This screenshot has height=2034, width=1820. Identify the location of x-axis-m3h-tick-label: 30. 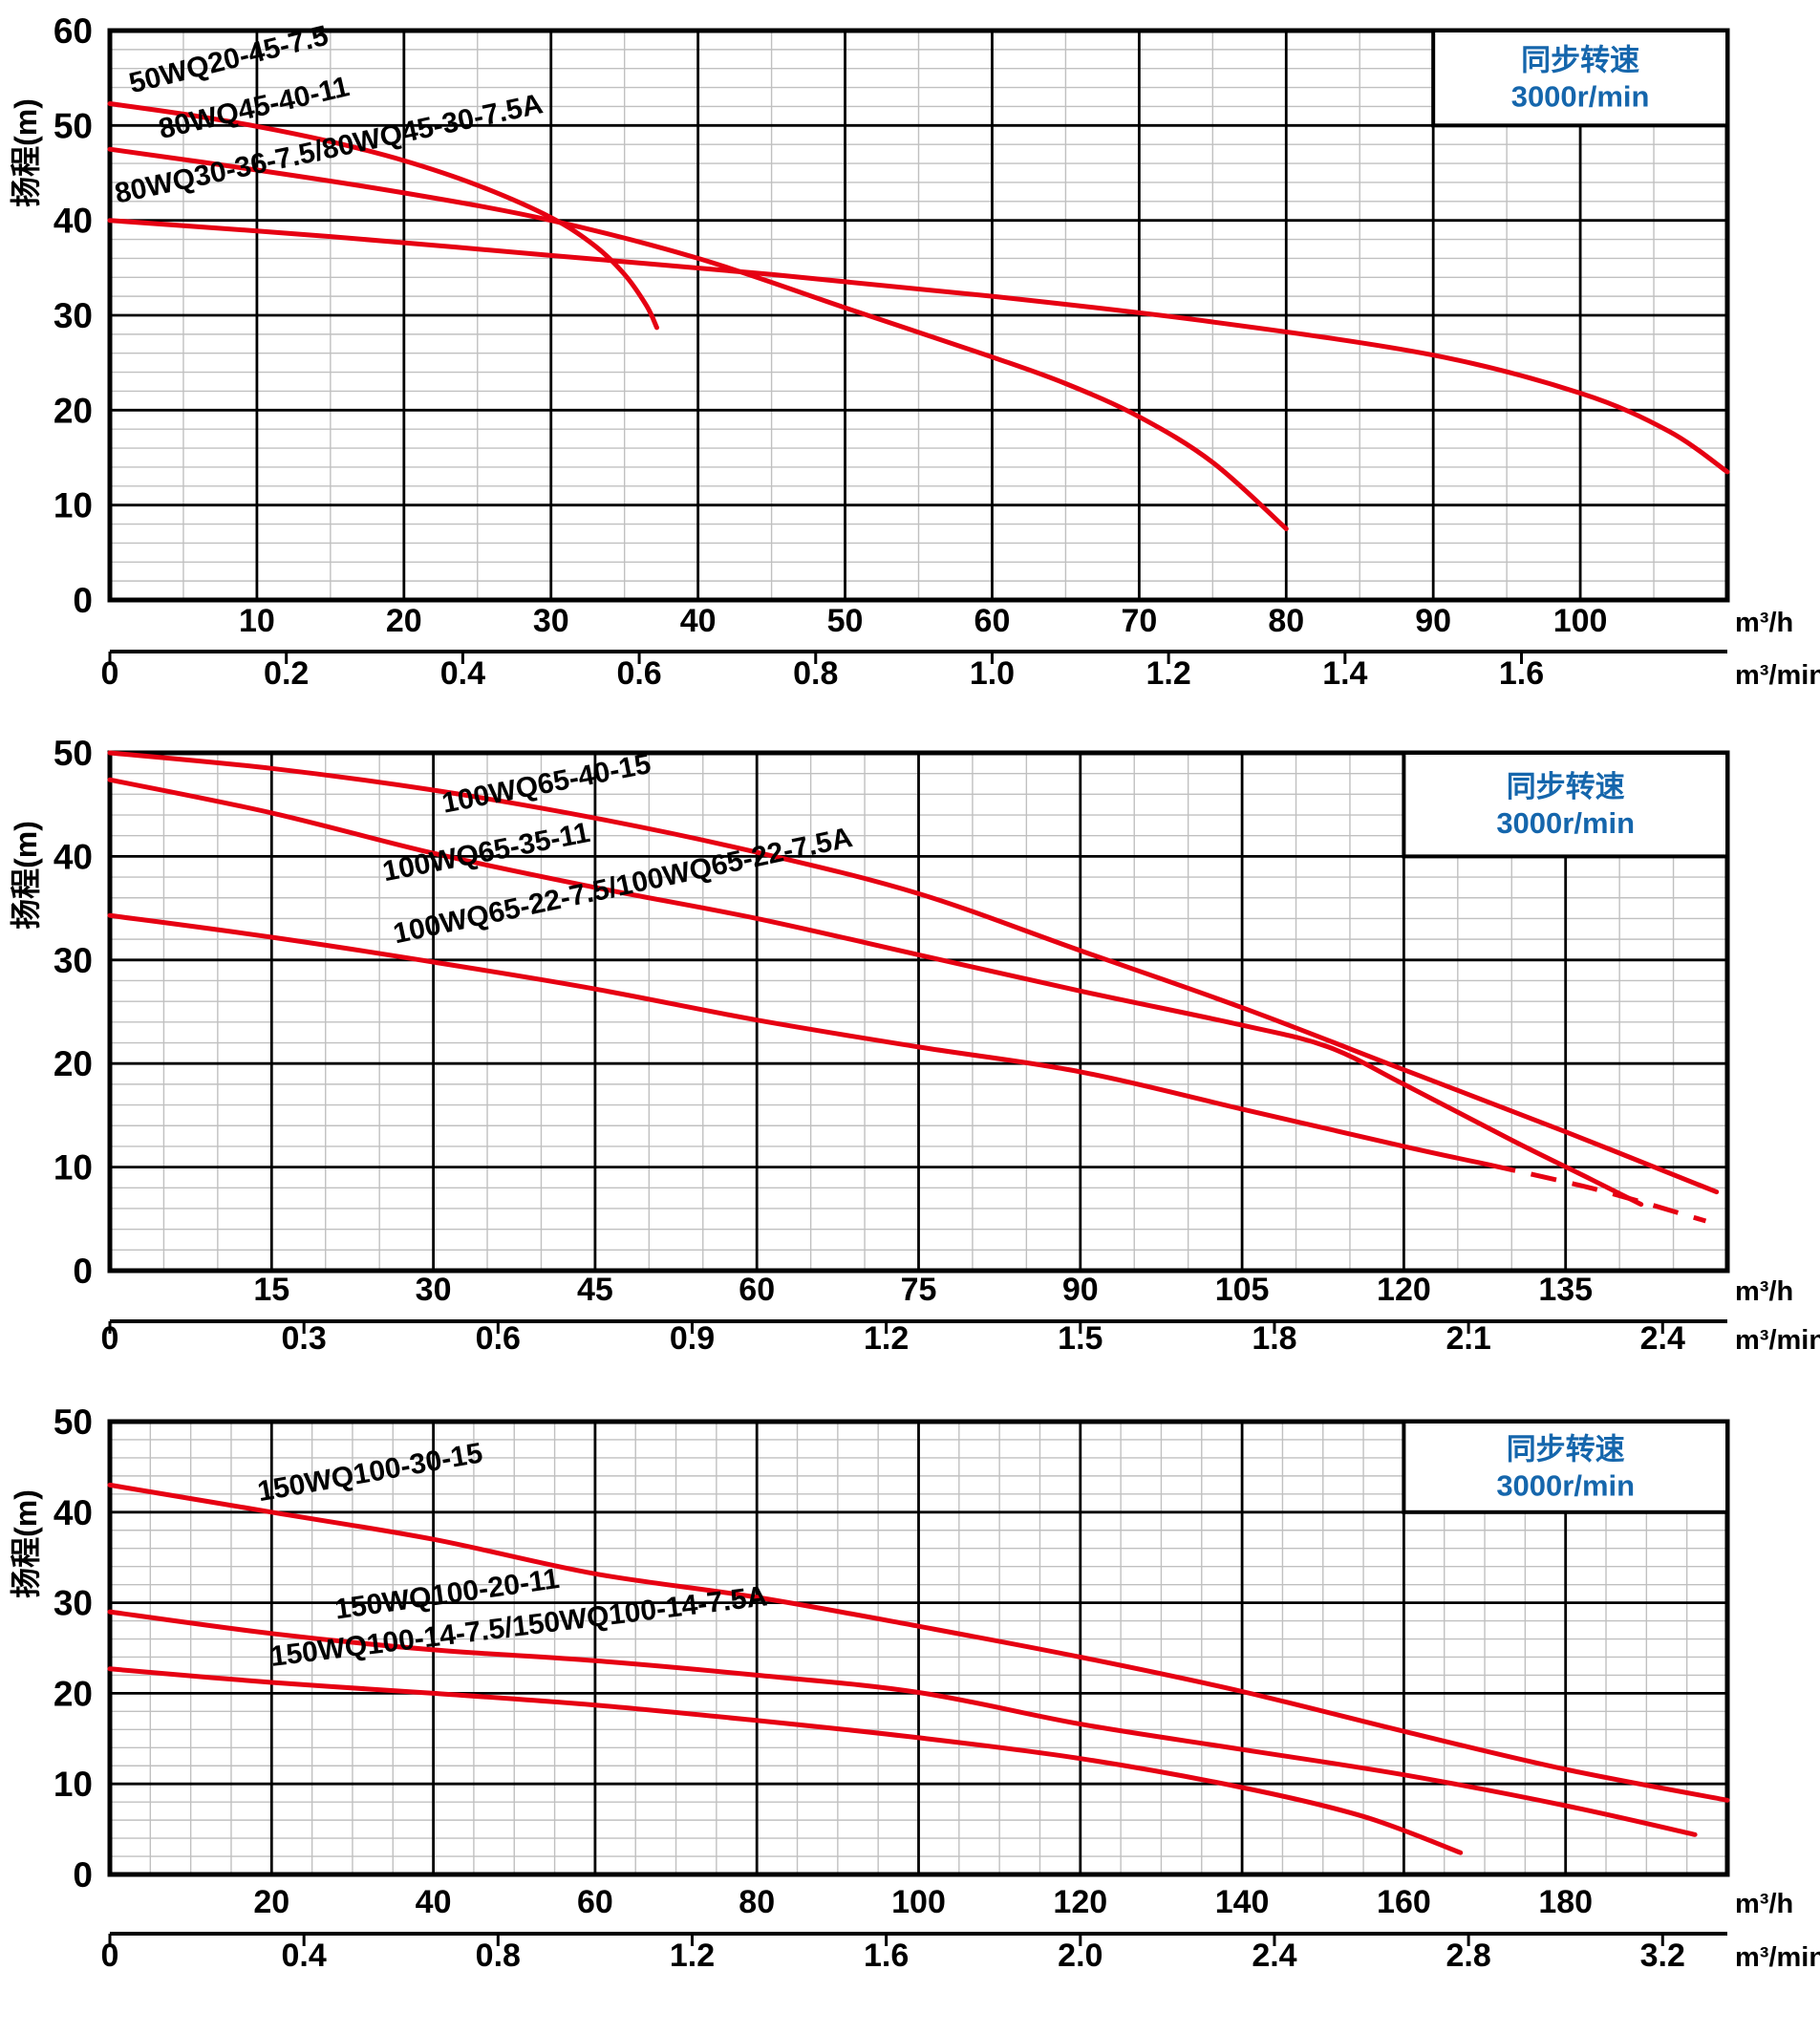
(434, 1290).